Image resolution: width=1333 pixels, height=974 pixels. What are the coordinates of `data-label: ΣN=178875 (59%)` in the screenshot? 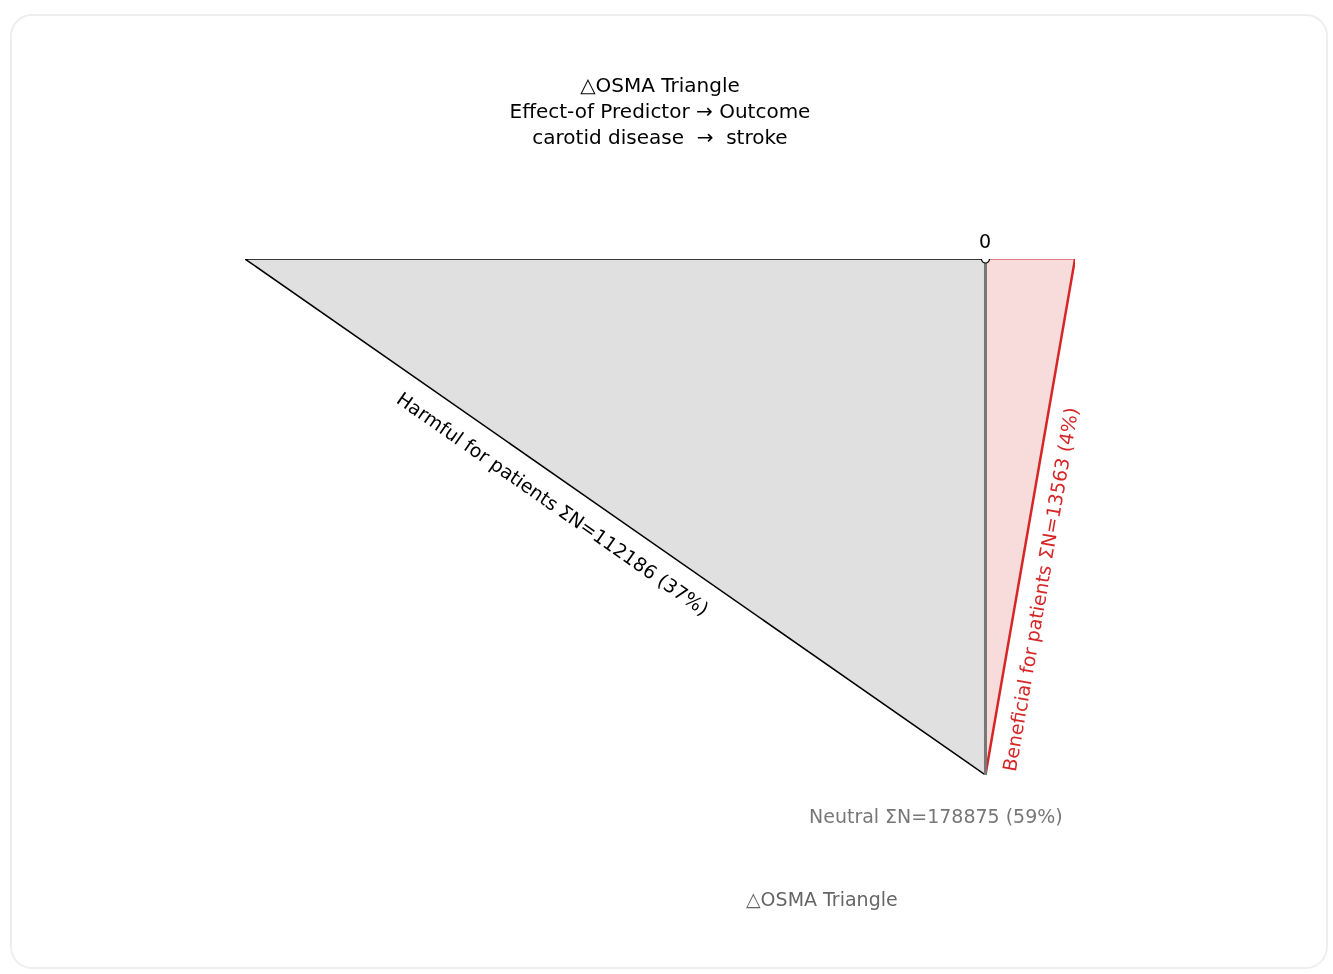 It's located at (974, 816).